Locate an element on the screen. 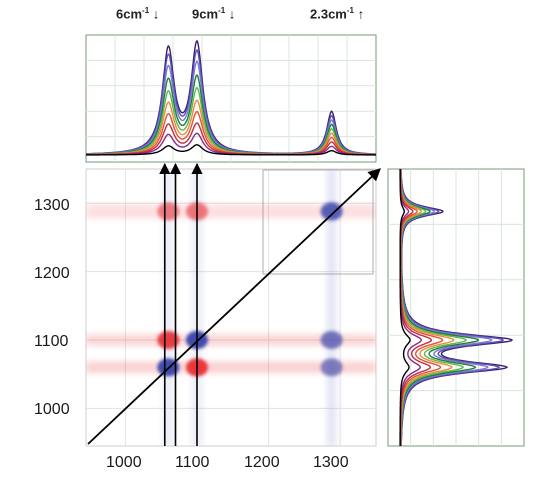 The height and width of the screenshot is (478, 537). x-tick-label-1200: 1200 is located at coordinates (262, 462).